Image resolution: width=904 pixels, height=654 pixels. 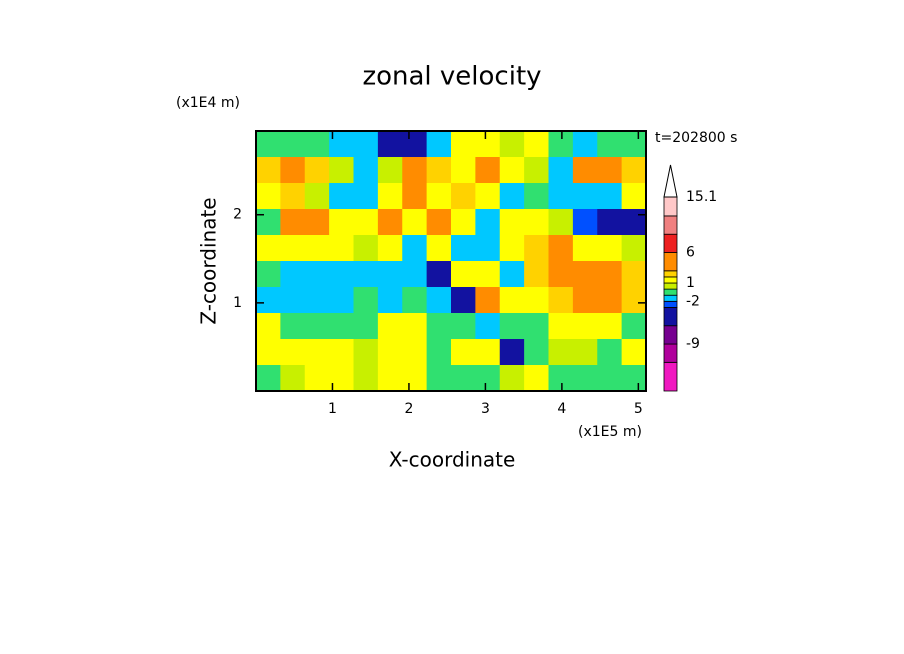 I want to click on y-scale-label: (x1E4 m), so click(x=208, y=103).